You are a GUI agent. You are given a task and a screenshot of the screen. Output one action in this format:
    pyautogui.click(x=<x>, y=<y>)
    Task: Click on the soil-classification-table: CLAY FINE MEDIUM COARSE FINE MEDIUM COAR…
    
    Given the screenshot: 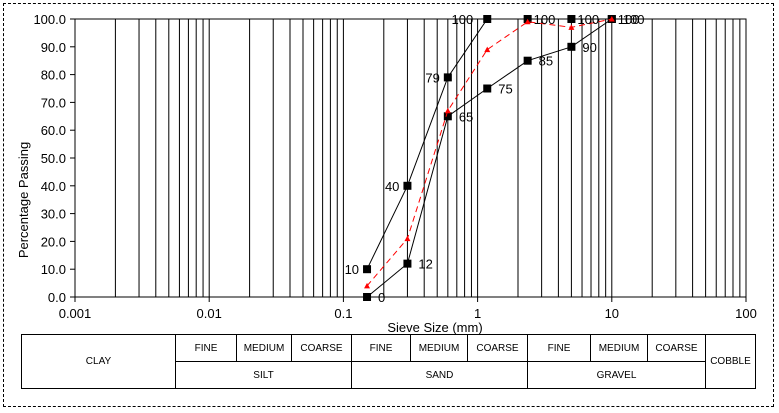 What is the action you would take?
    pyautogui.click(x=388, y=361)
    